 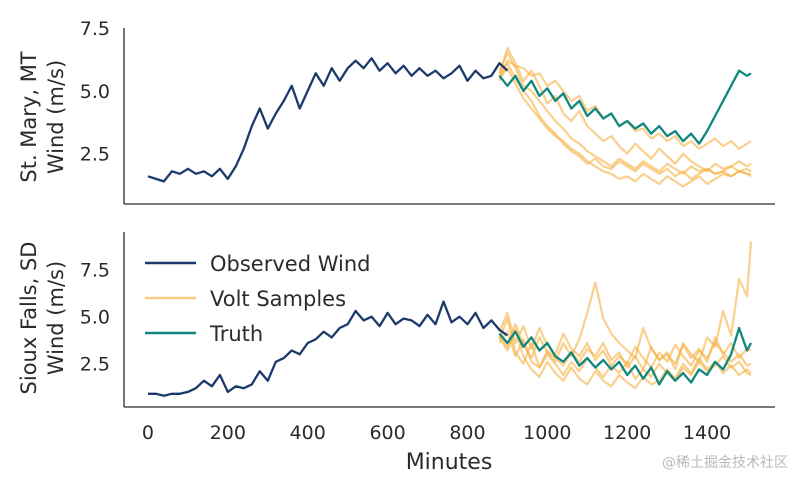 What do you see at coordinates (278, 299) in the screenshot?
I see `legend-label-samples: Volt Samples` at bounding box center [278, 299].